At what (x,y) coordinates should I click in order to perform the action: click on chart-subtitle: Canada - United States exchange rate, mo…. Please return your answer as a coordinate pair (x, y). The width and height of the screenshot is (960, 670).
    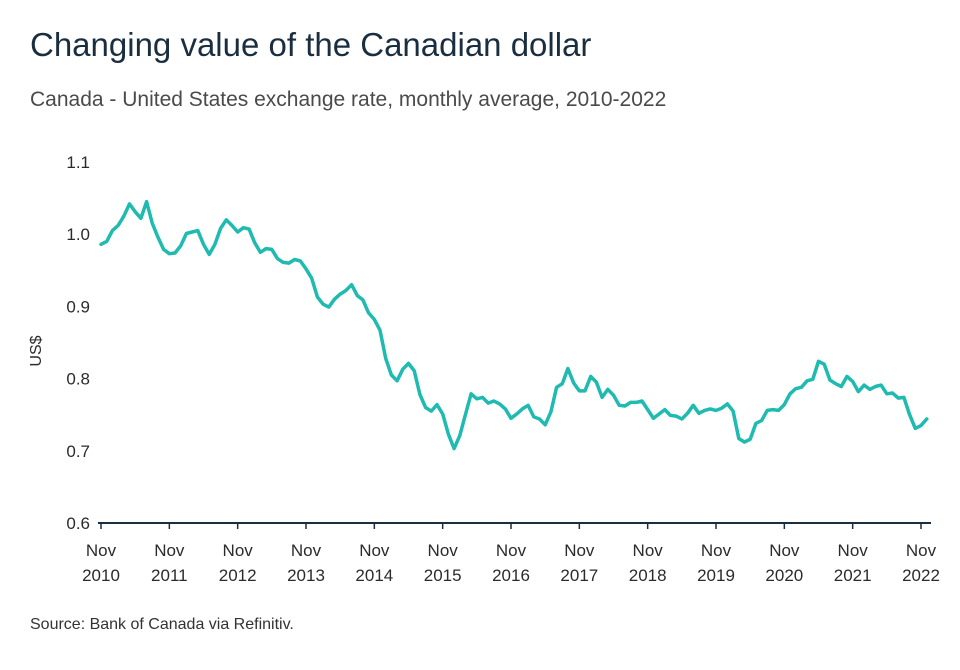
    Looking at the image, I should click on (348, 99).